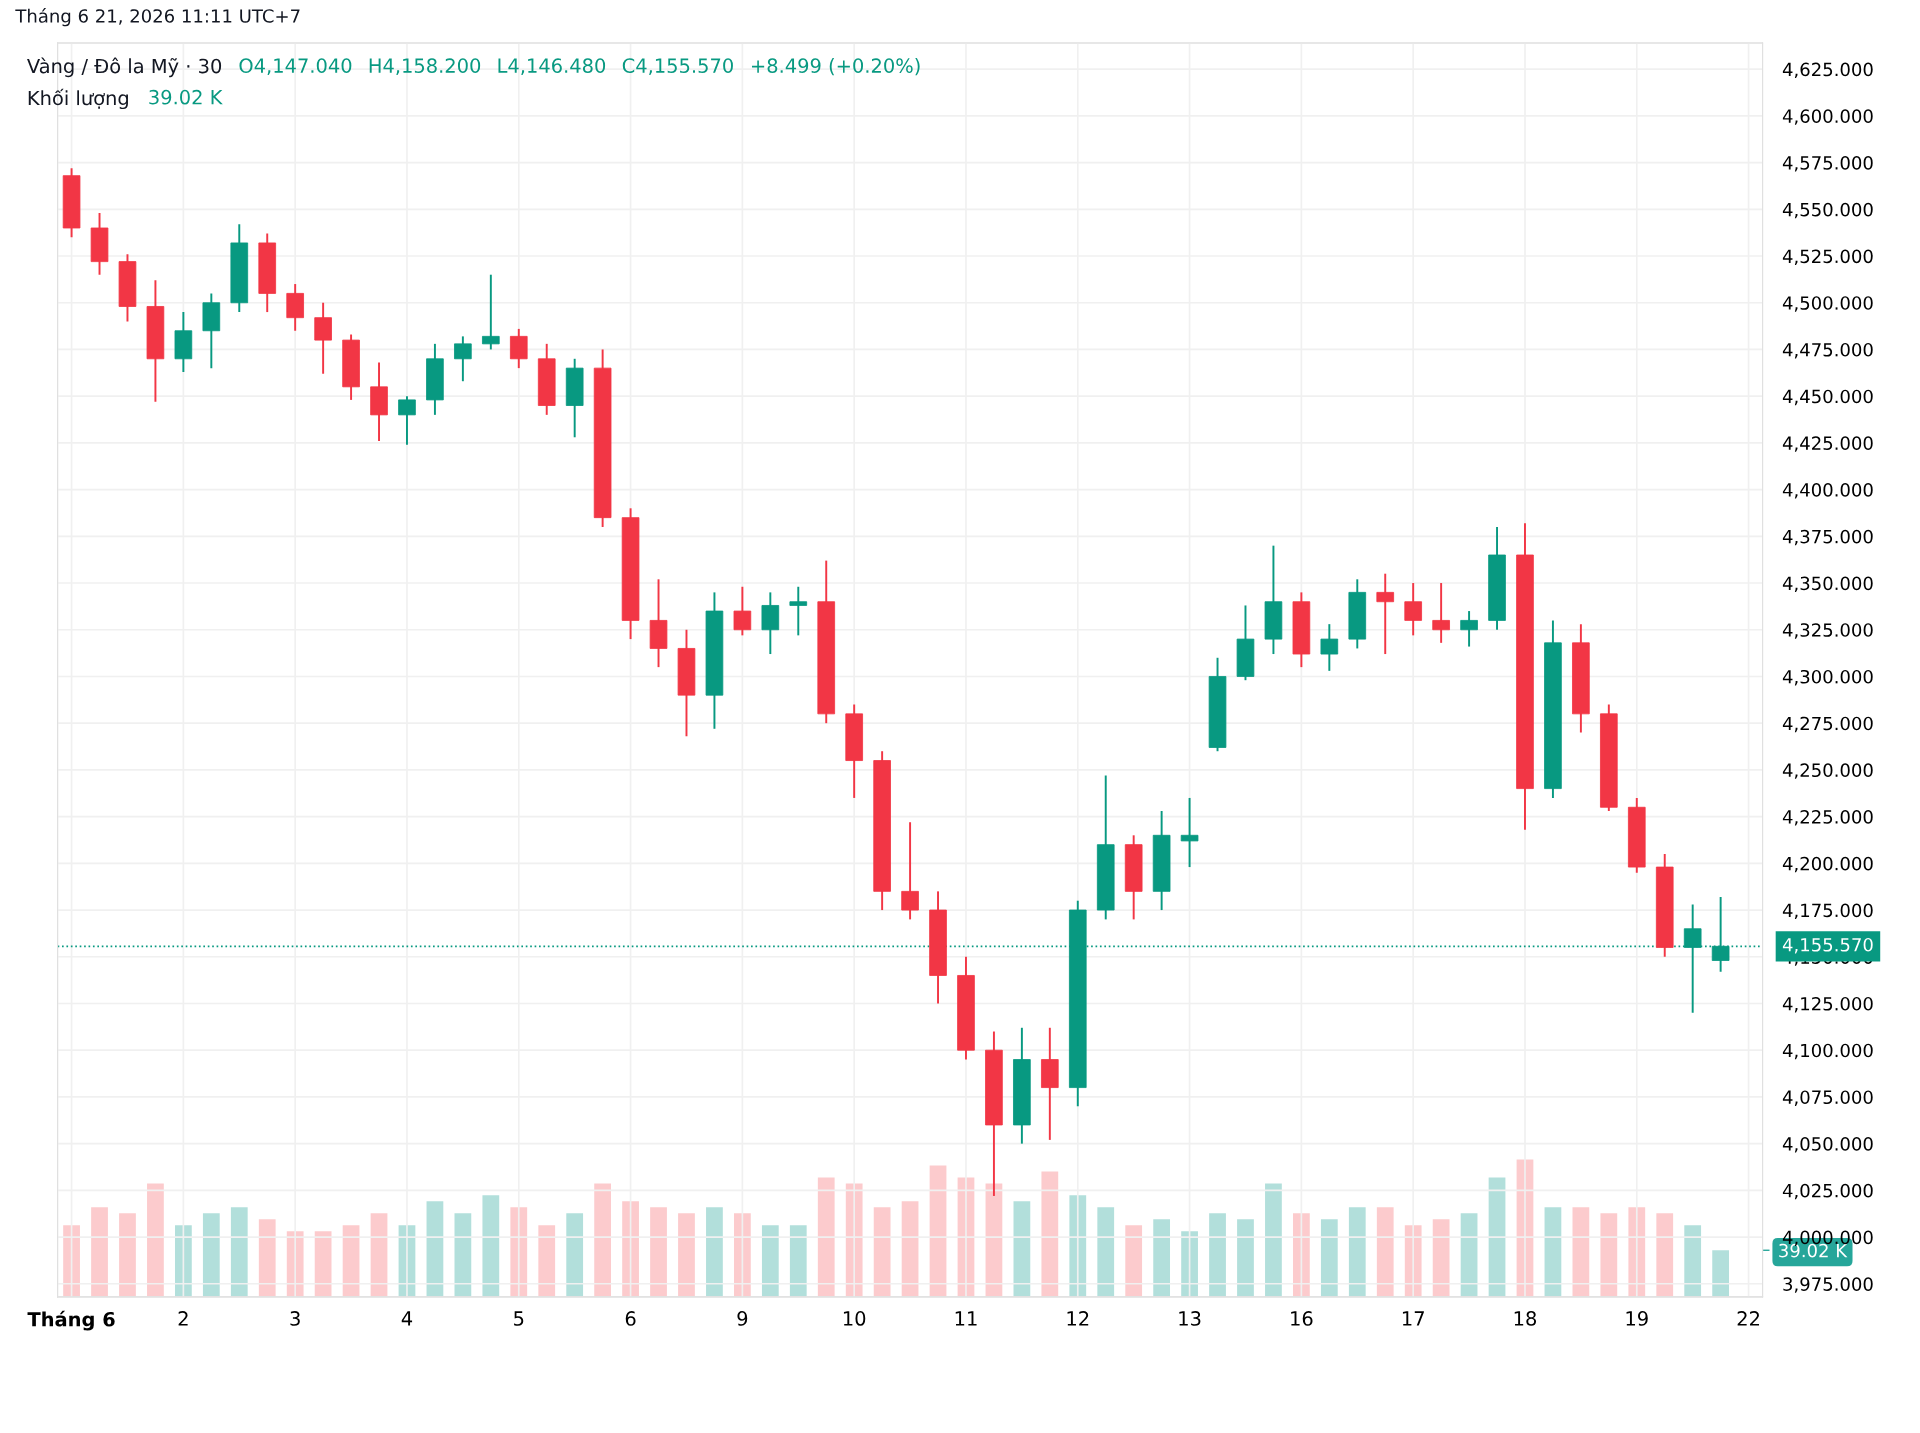 Image resolution: width=1920 pixels, height=1433 pixels. Describe the element at coordinates (1302, 1318) in the screenshot. I see `x-tick-label: 16` at that location.